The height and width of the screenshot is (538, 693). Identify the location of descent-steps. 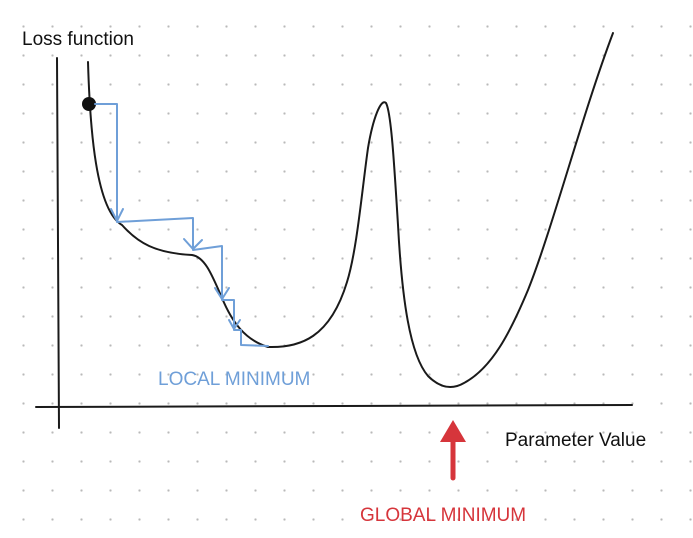
(181, 225).